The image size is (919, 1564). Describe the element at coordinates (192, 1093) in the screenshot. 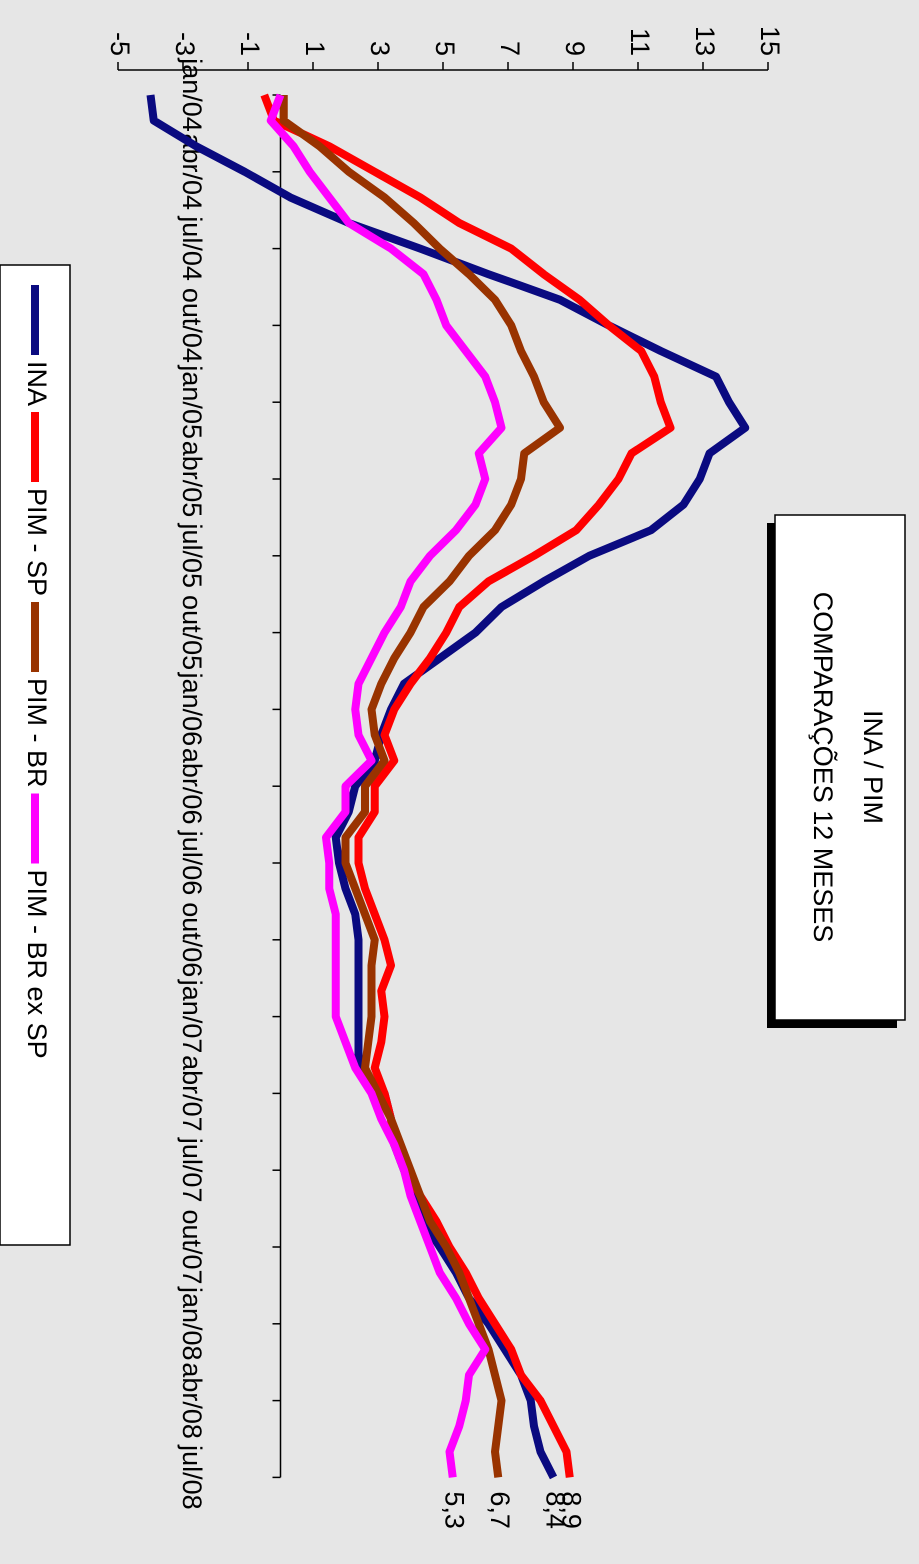

I see `x-tick-label: abr/07` at that location.